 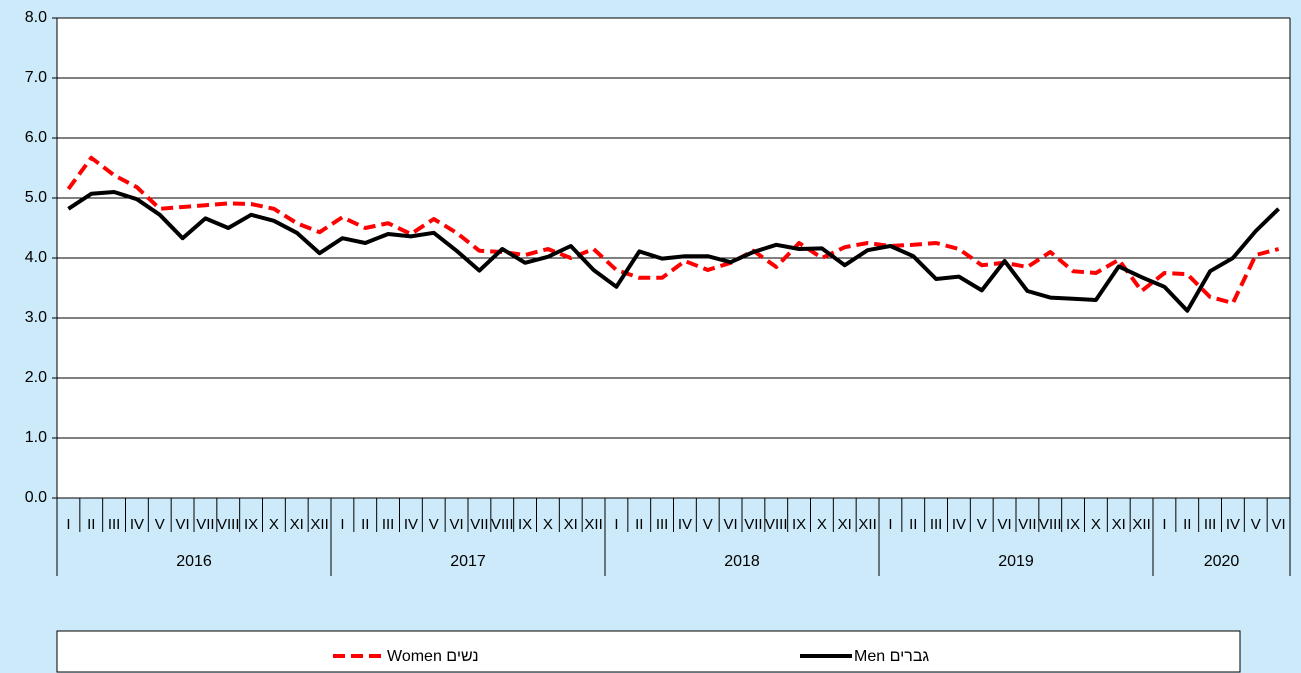 What do you see at coordinates (36, 317) in the screenshot?
I see `y-tick-label: 3.0` at bounding box center [36, 317].